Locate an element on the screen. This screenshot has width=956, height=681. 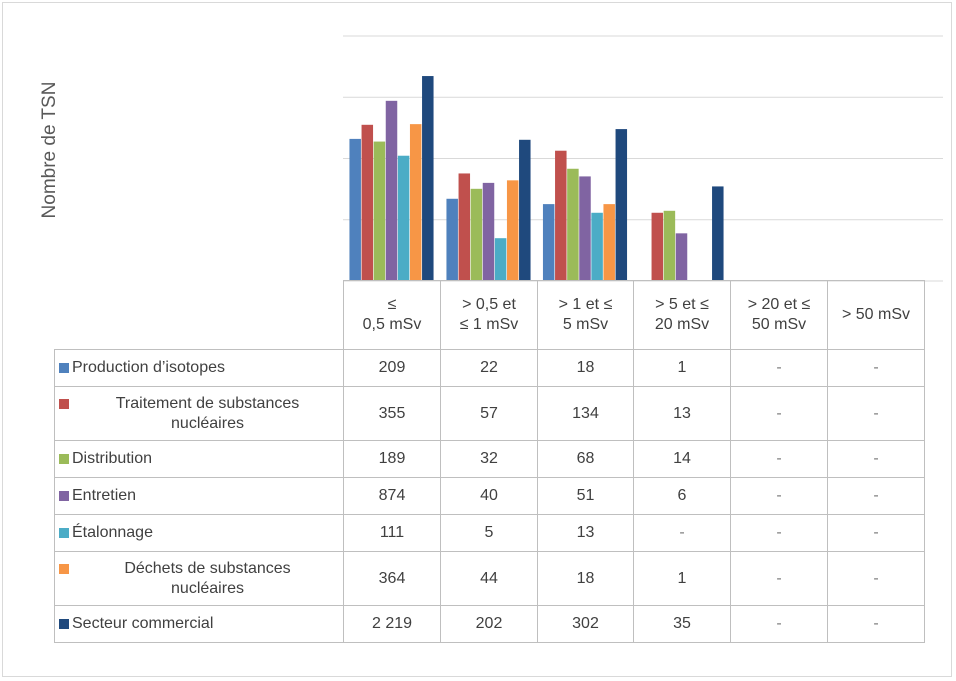
legend-entry: Production d’isotopes is located at coordinates (199, 368).